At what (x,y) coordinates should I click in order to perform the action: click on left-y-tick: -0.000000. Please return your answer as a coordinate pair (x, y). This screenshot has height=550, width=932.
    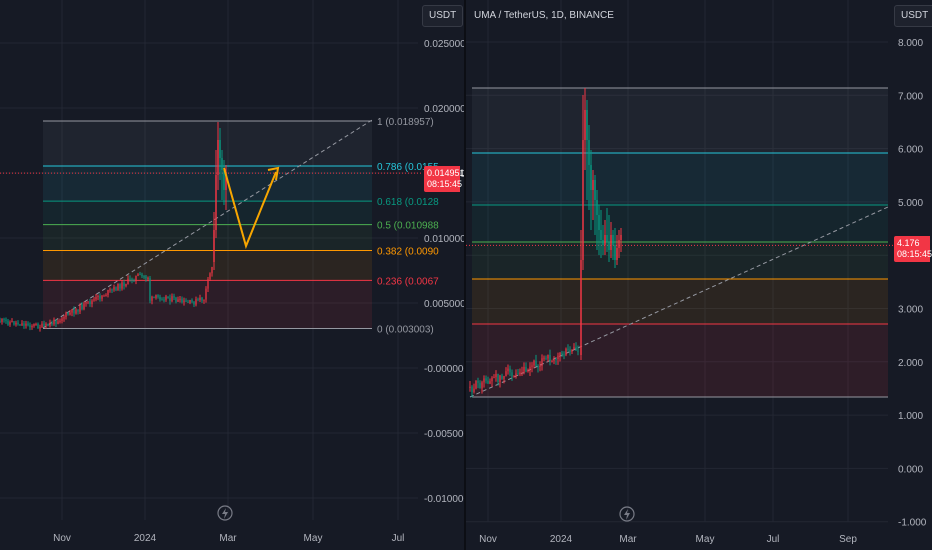
    Looking at the image, I should click on (444, 369).